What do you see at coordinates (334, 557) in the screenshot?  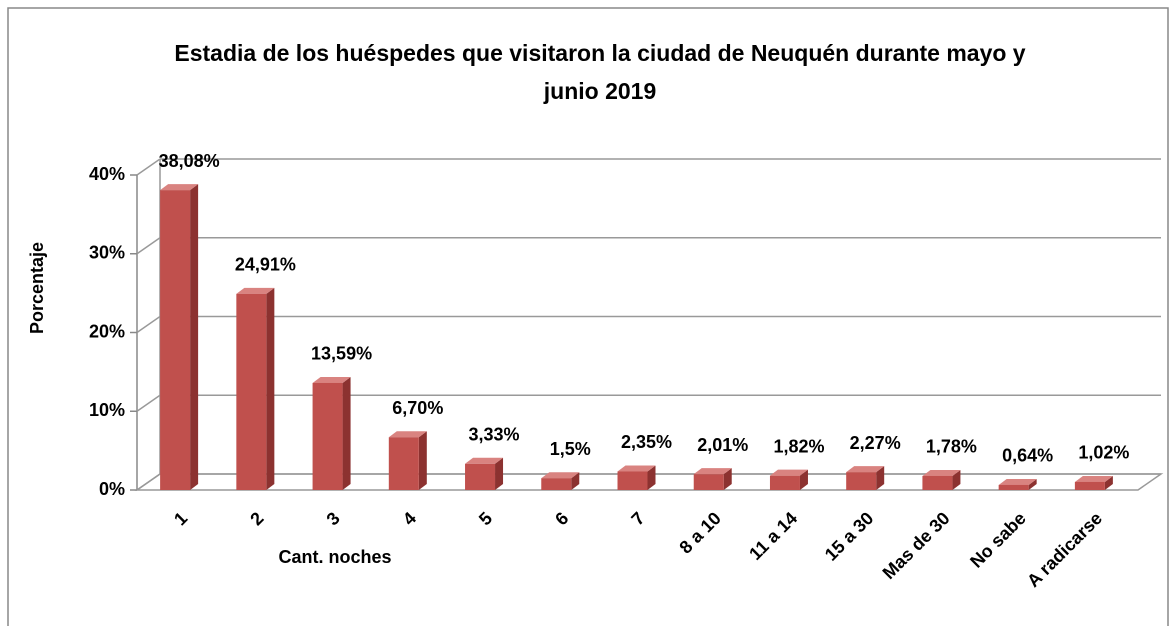 I see `x-axis-label: Cant. noches` at bounding box center [334, 557].